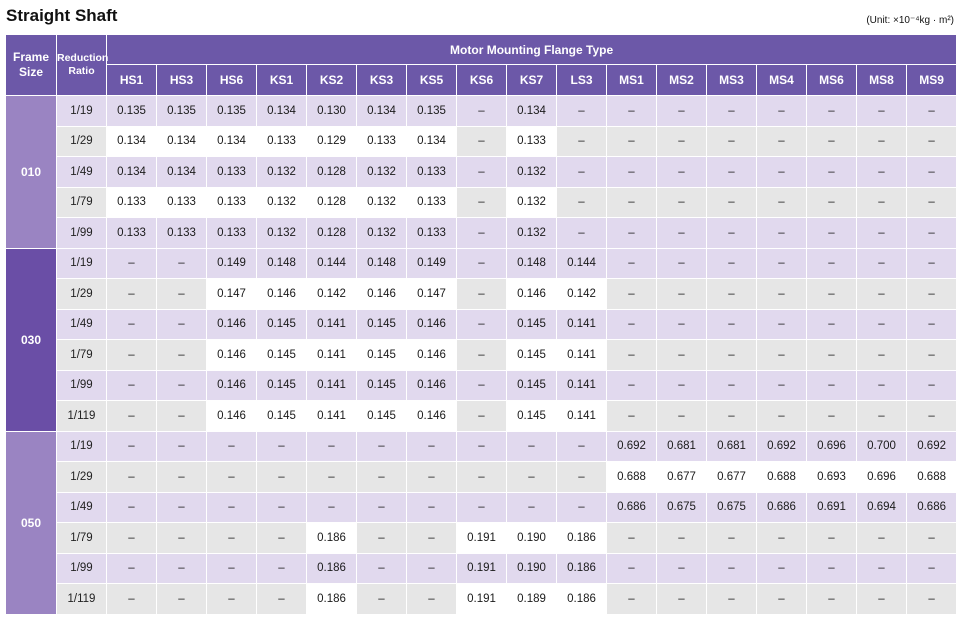 The width and height of the screenshot is (960, 618). Describe the element at coordinates (931, 477) in the screenshot. I see `value-cell: 0.688` at that location.